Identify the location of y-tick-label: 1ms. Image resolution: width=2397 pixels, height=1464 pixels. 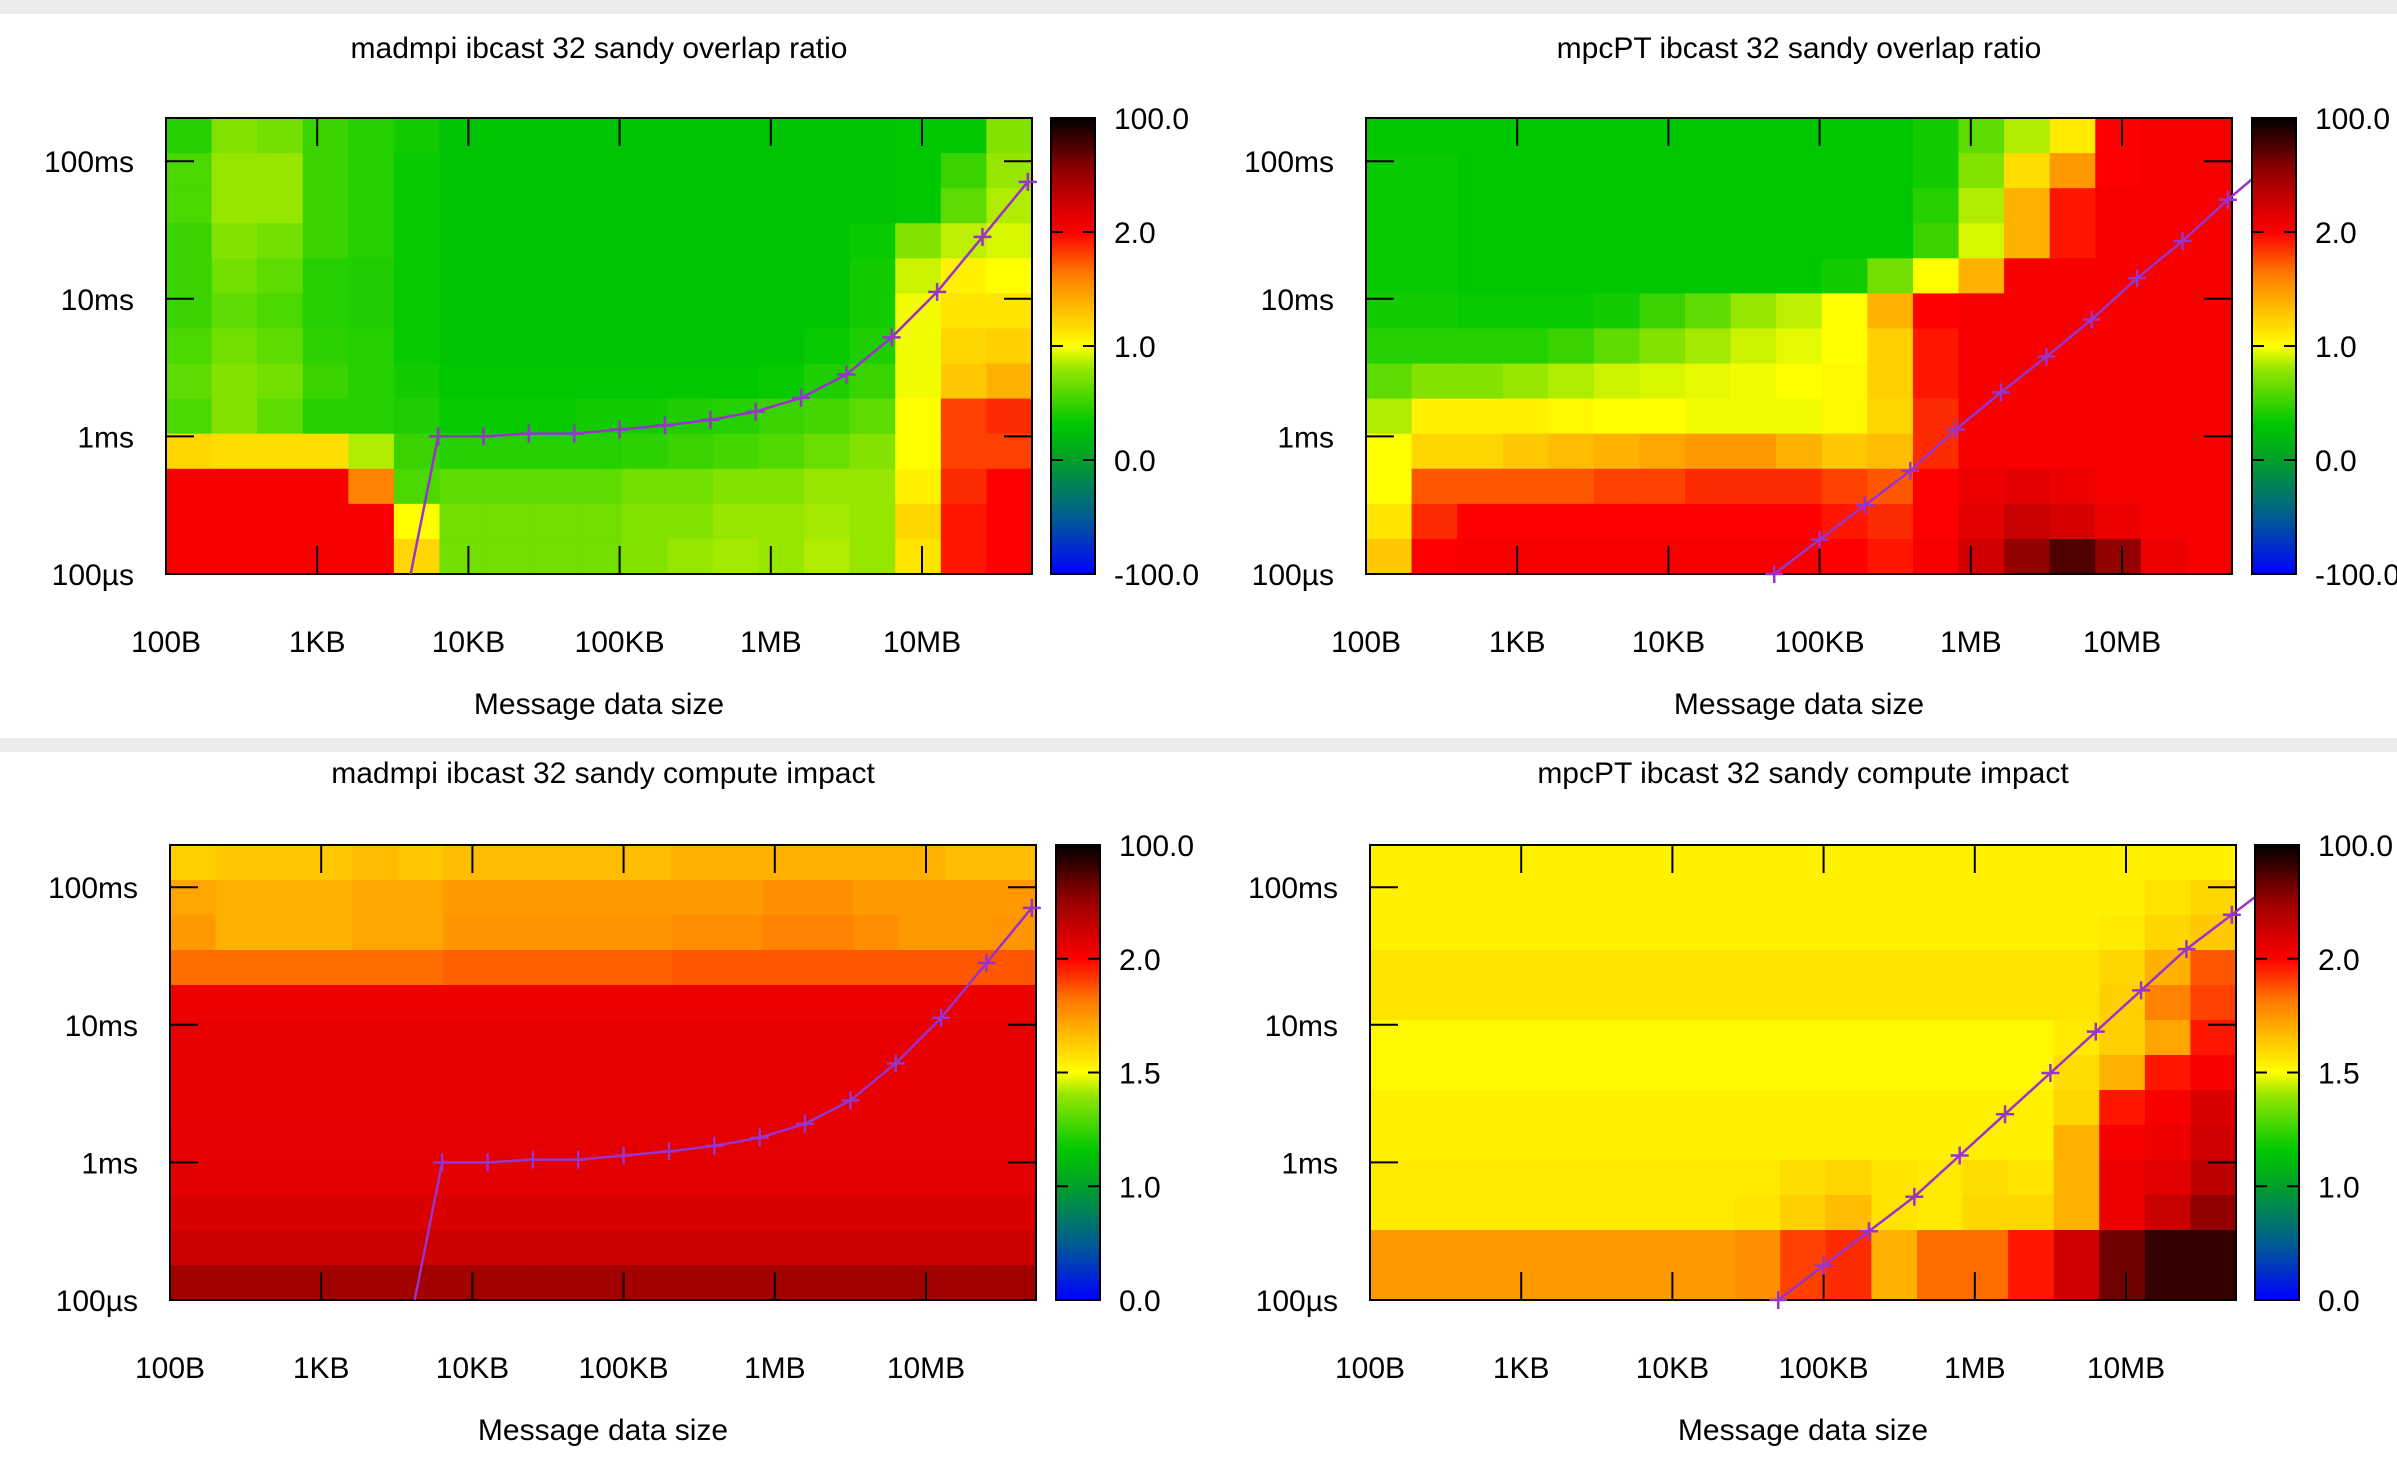
(1309, 1163).